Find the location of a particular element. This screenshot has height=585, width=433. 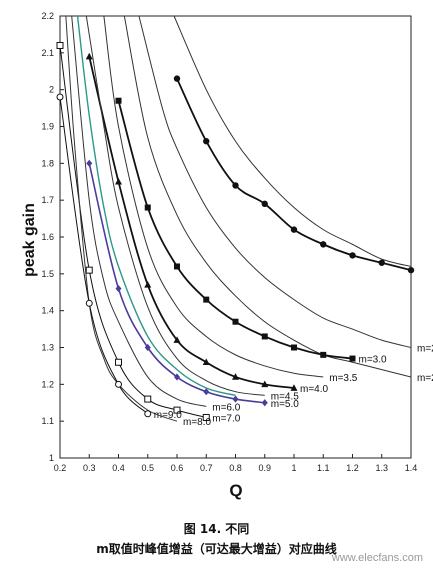

series-label: m=3.5 is located at coordinates (343, 378).